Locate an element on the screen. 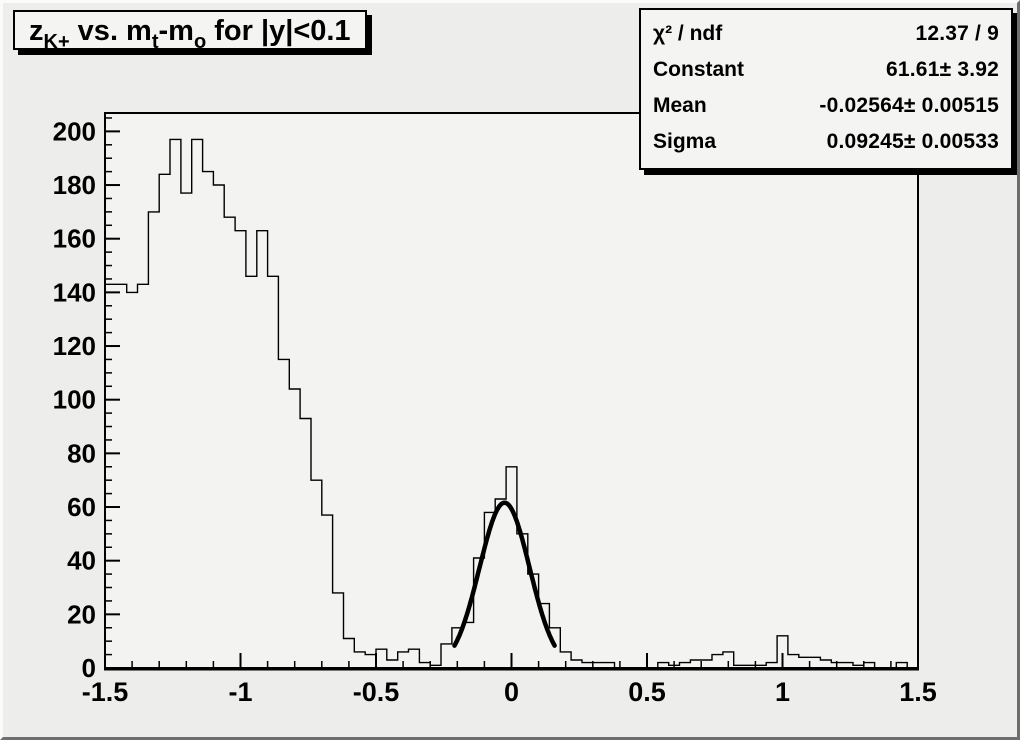  y-axis-label: 40 is located at coordinates (81, 561).